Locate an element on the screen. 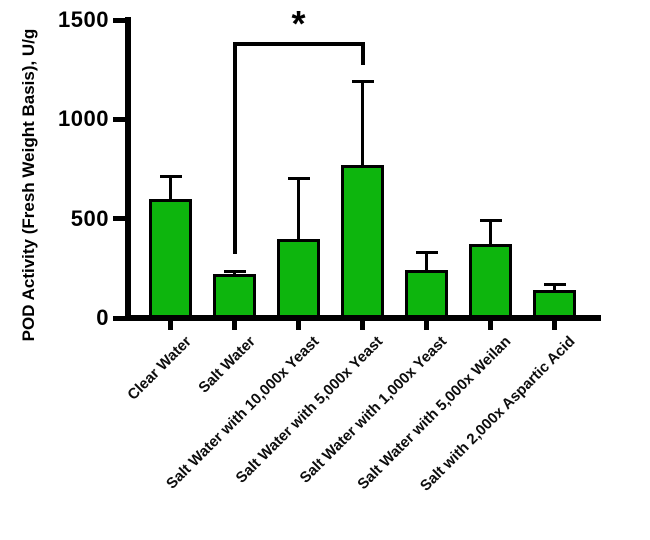 The height and width of the screenshot is (540, 650). sig-bracket-right-arm is located at coordinates (362, 53).